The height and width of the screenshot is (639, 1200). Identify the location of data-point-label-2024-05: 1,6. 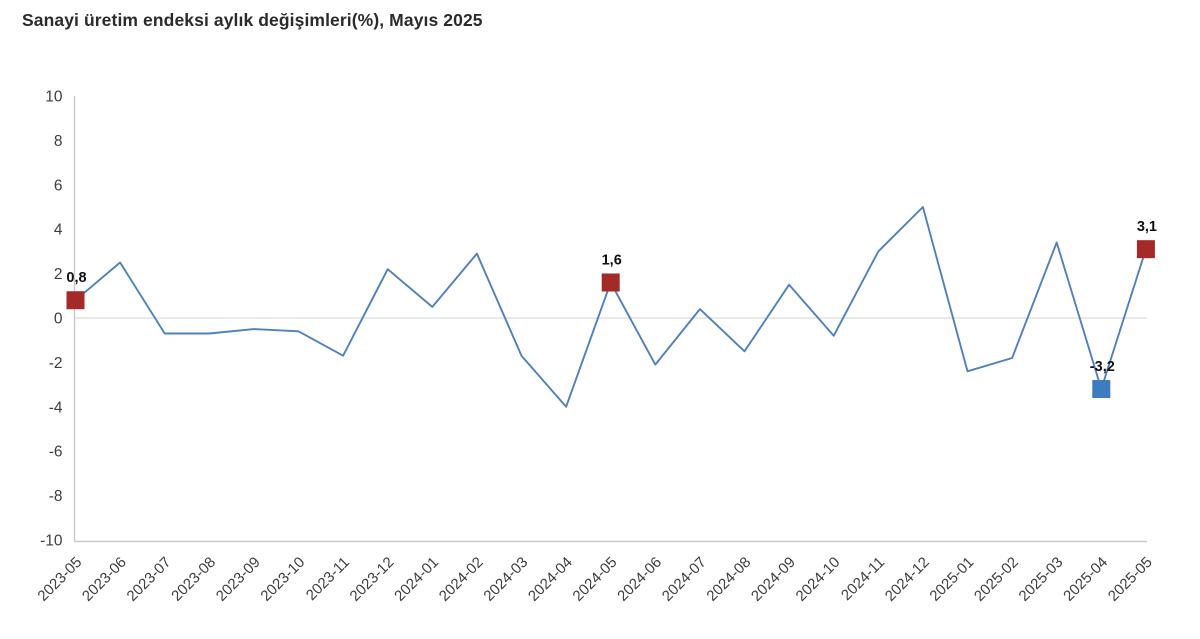
(612, 260).